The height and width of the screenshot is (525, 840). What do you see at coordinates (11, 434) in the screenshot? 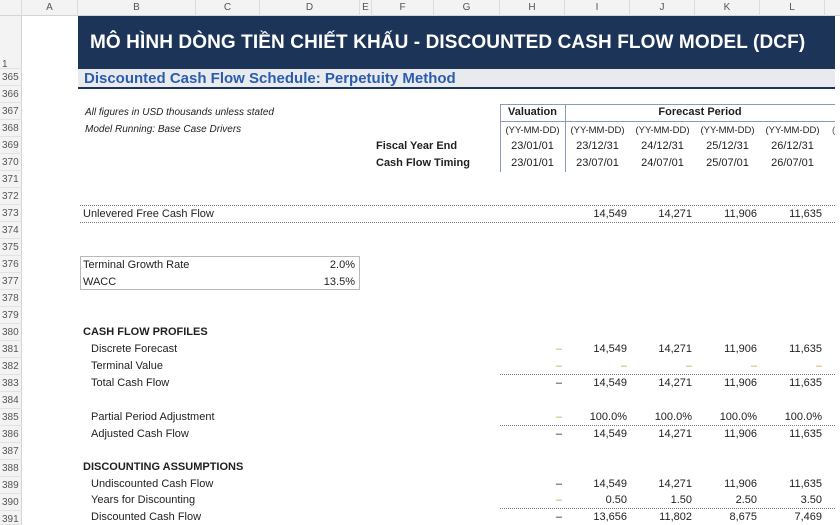
I see `row-header: 386` at bounding box center [11, 434].